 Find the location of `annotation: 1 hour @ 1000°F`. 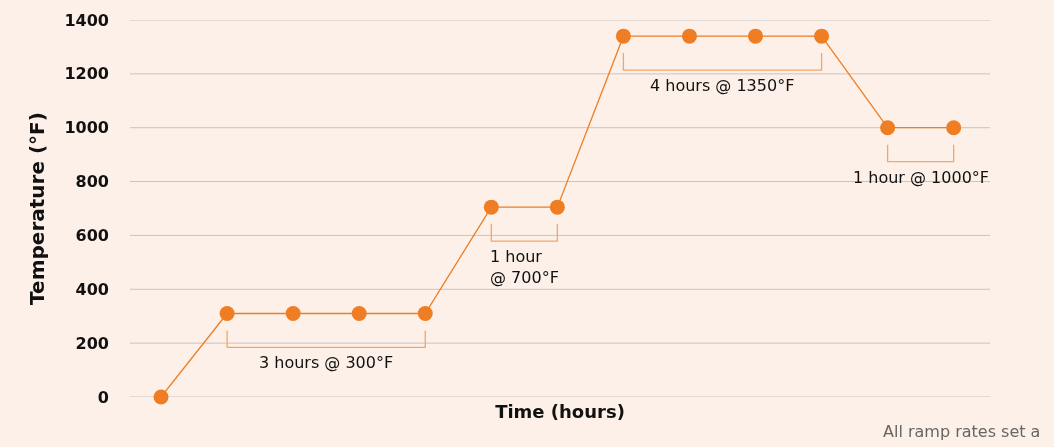

annotation: 1 hour @ 1000°F is located at coordinates (921, 177).